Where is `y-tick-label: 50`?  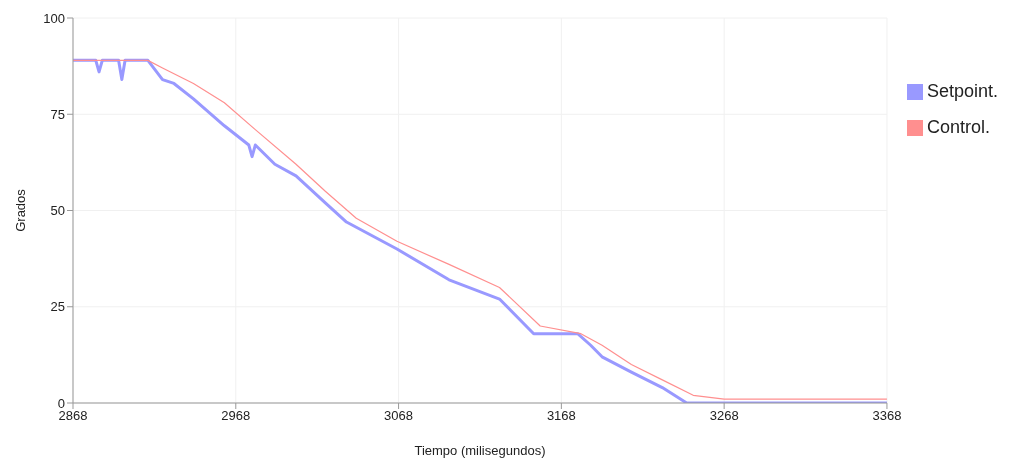 y-tick-label: 50 is located at coordinates (57, 211).